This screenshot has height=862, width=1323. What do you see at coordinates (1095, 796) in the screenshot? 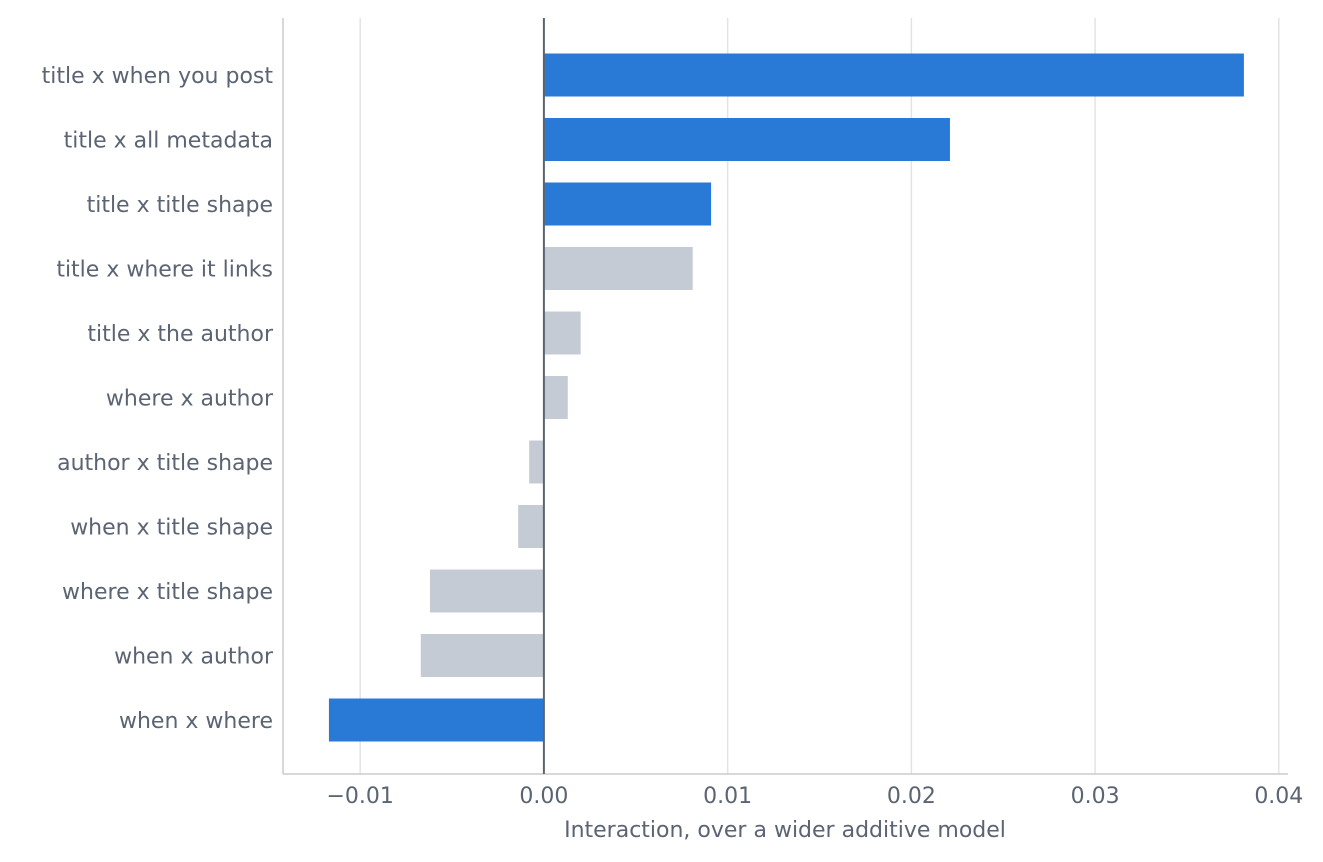
I see `x-tick-label: 0.03` at bounding box center [1095, 796].